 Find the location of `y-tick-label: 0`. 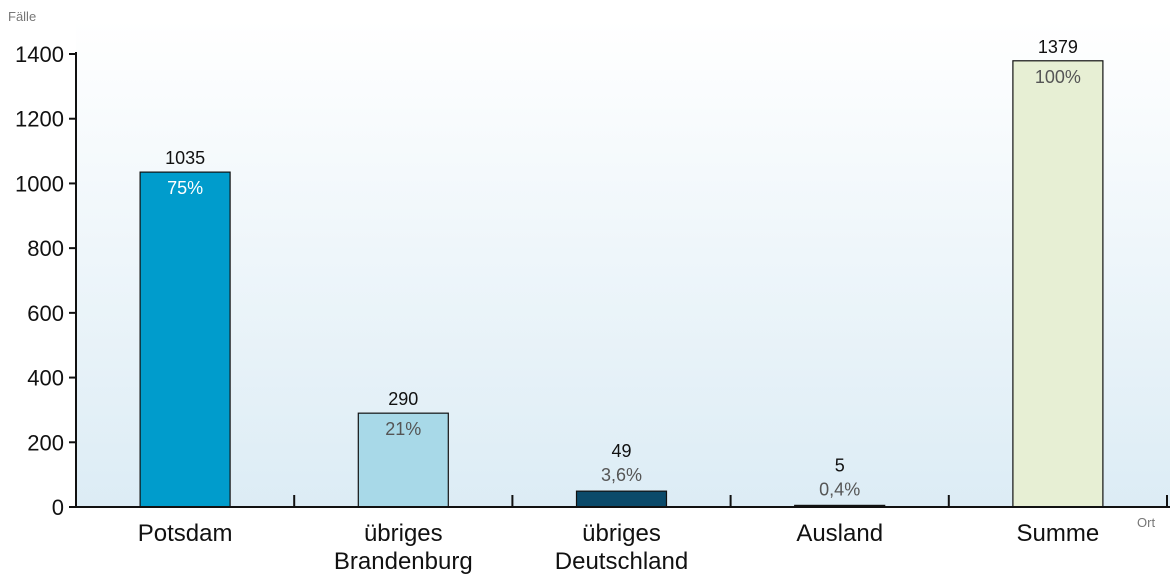

y-tick-label: 0 is located at coordinates (58, 507).